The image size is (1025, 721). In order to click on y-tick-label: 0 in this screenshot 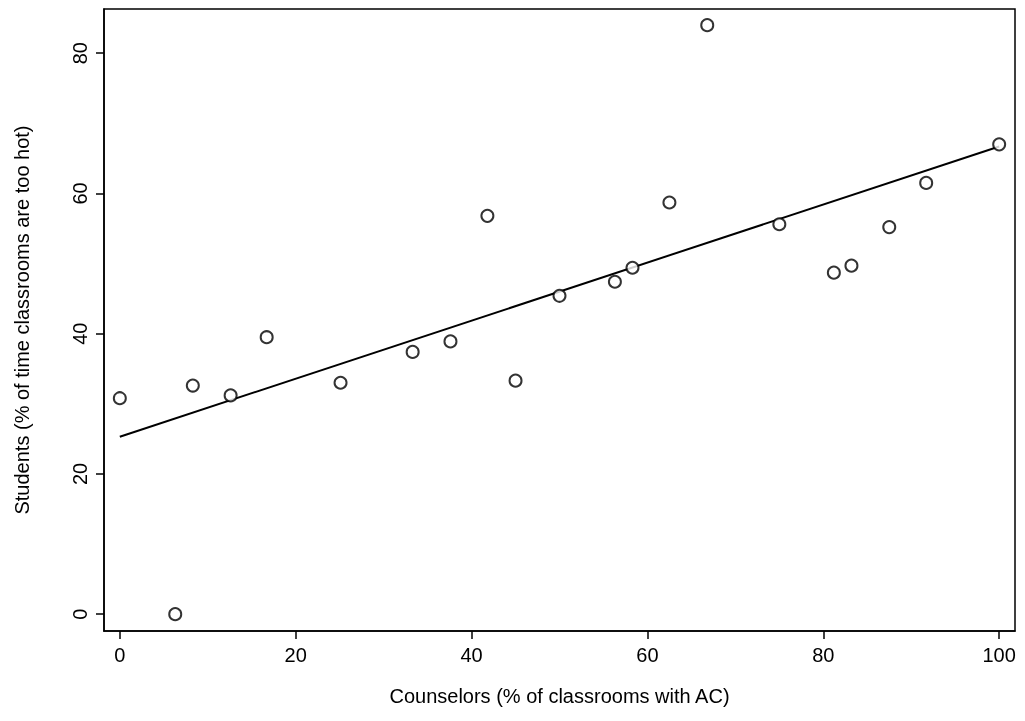, I will do `click(80, 614)`.